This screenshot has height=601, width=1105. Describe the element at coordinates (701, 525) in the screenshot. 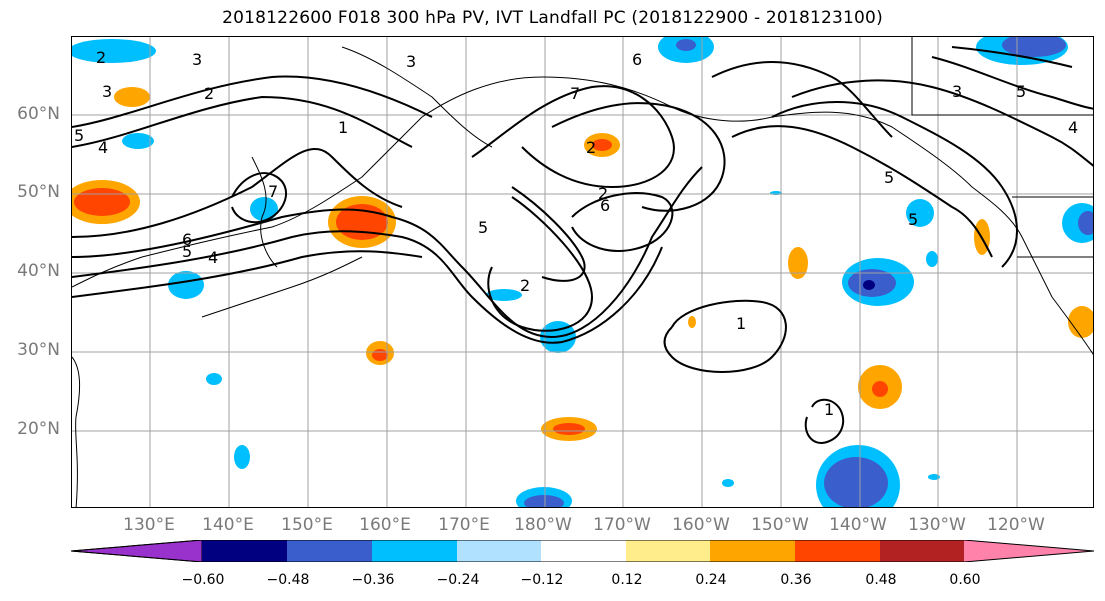

I see `lon-label-160w: 160°W` at that location.